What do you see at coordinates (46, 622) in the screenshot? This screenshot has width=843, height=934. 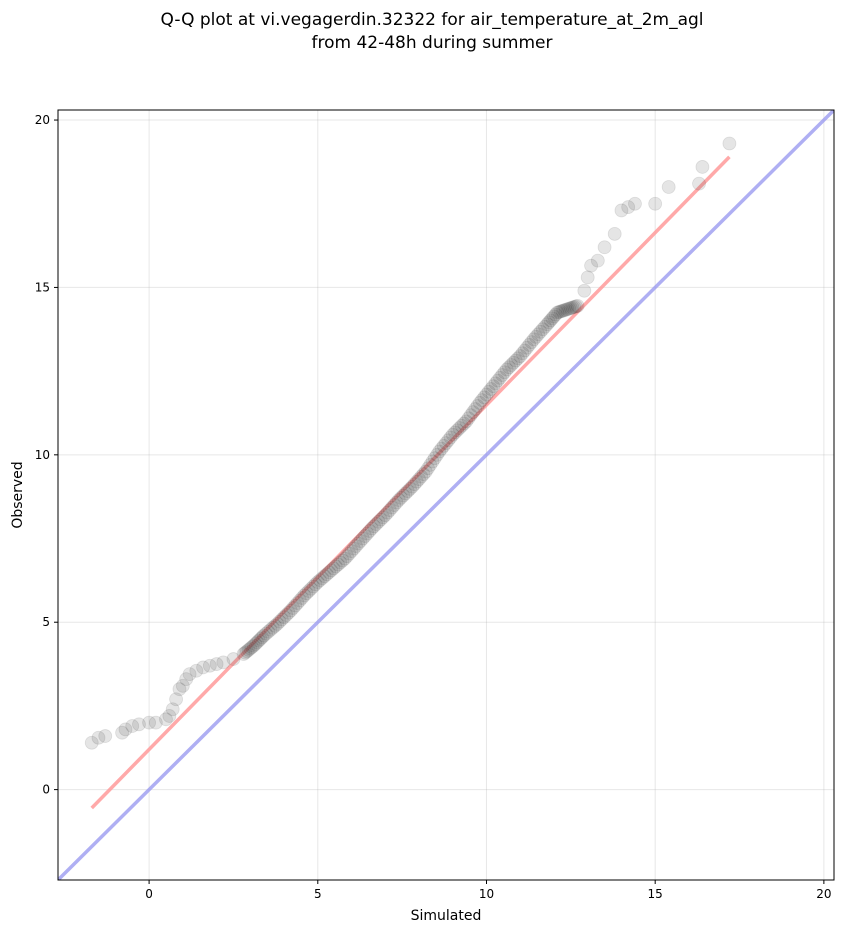 I see `y-tick-label: 5` at bounding box center [46, 622].